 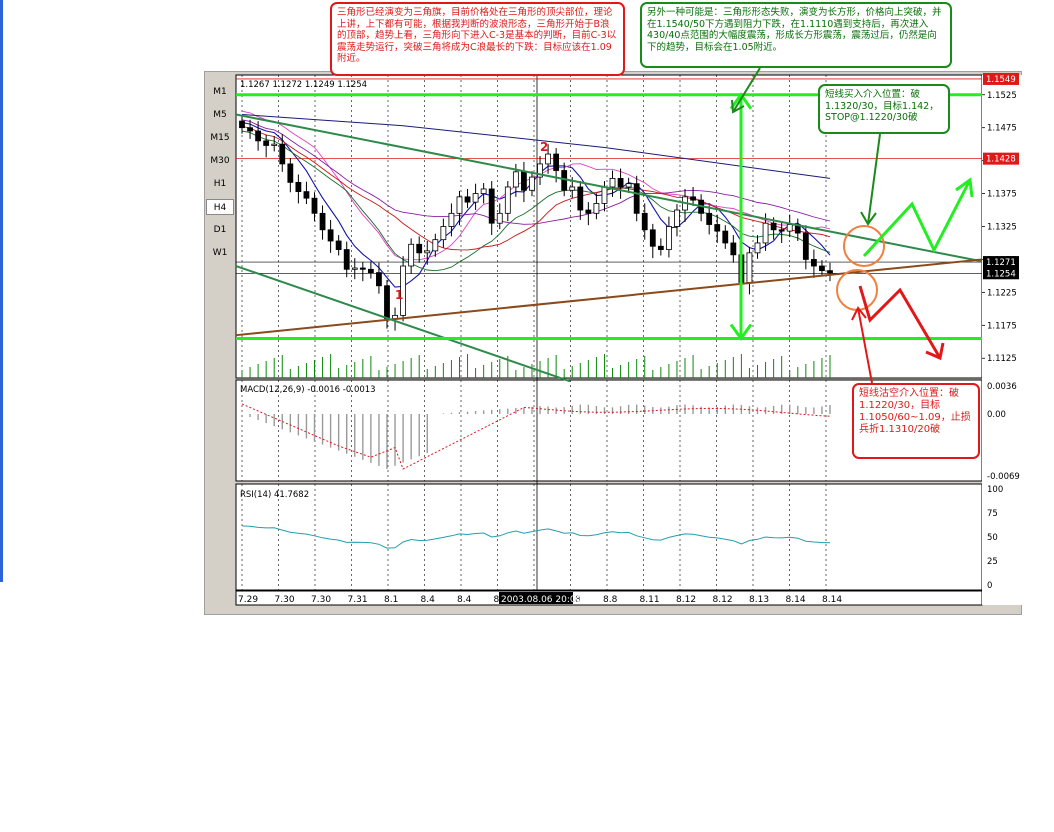 What do you see at coordinates (989, 586) in the screenshot?
I see `rsi-tick-label: 0` at bounding box center [989, 586].